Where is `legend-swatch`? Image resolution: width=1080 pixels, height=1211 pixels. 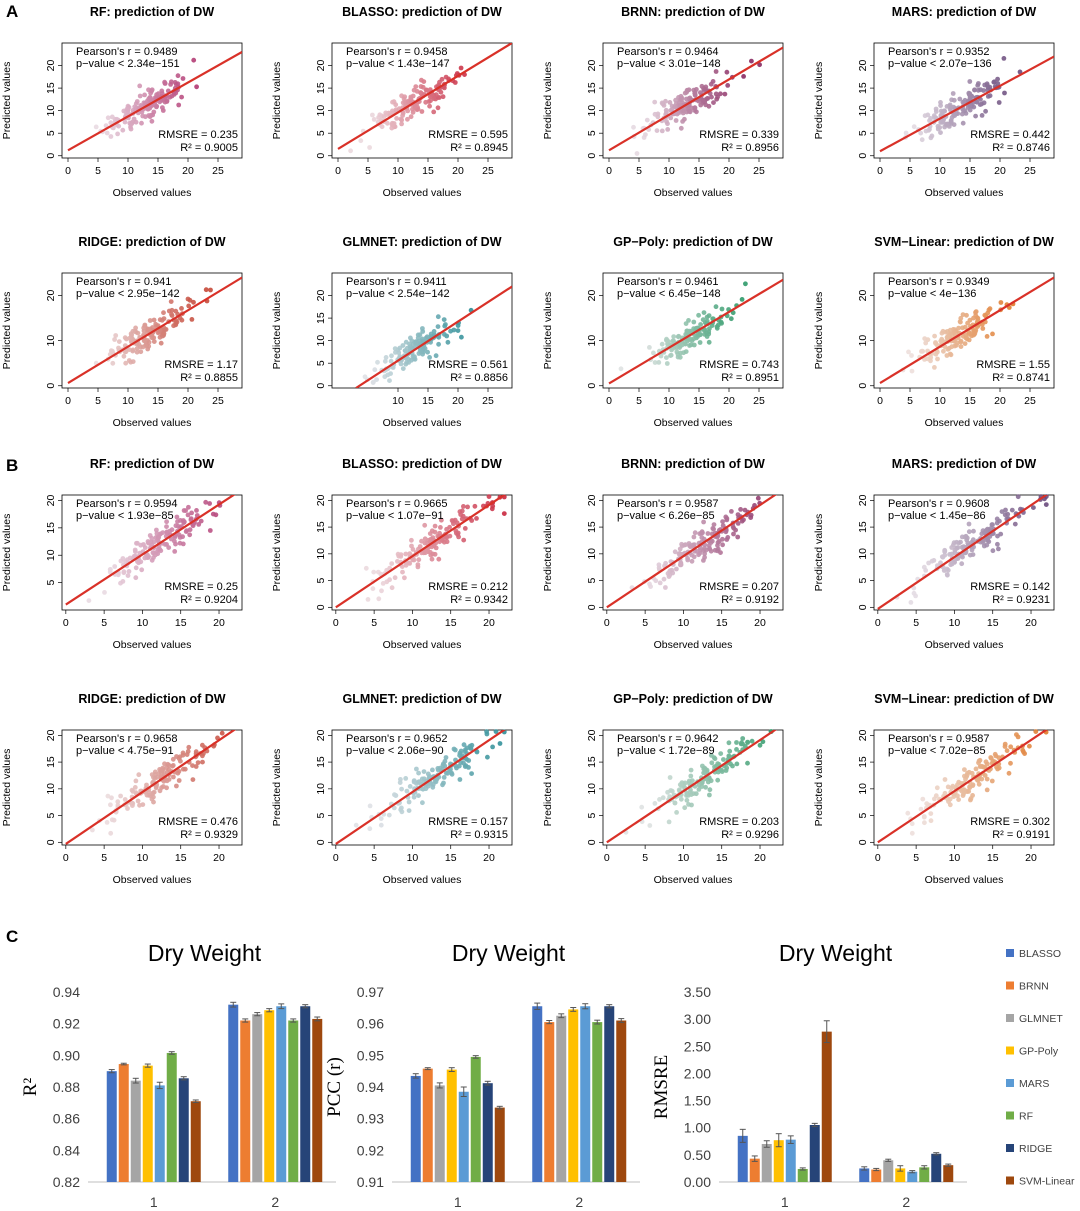 legend-swatch is located at coordinates (1010, 1148).